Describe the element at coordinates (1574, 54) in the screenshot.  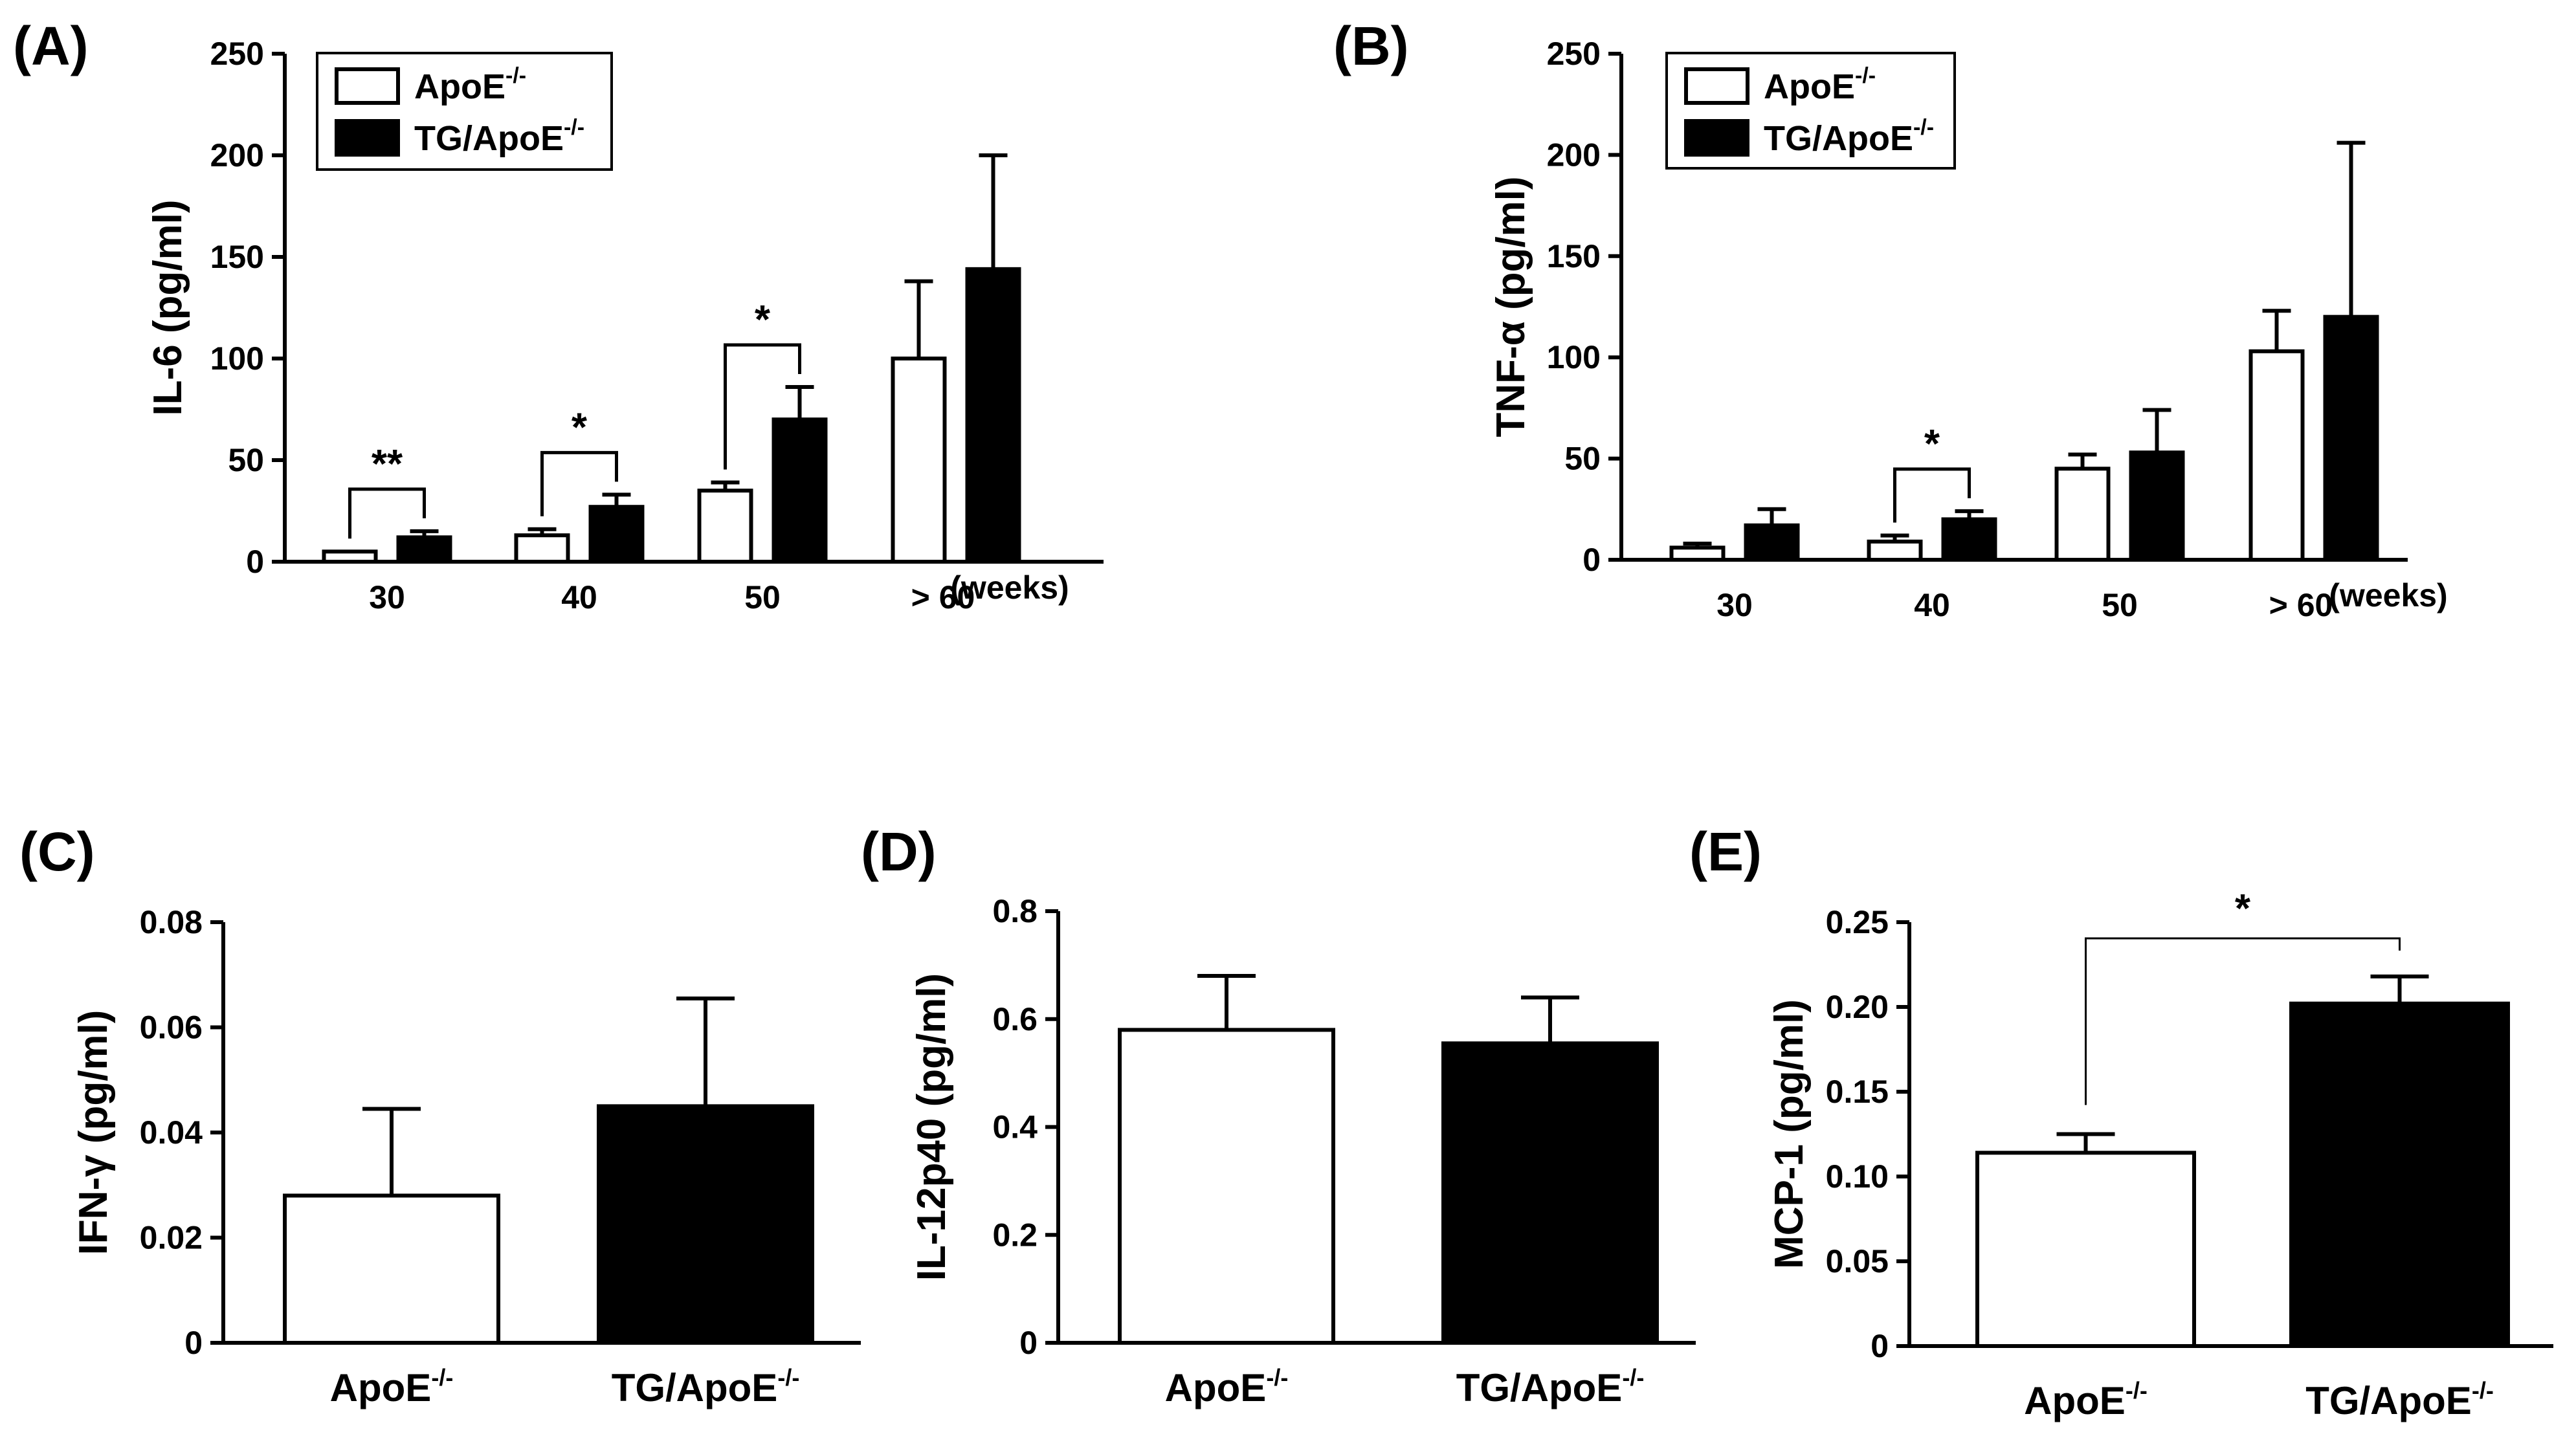
I see `y-tick-label: 250` at that location.